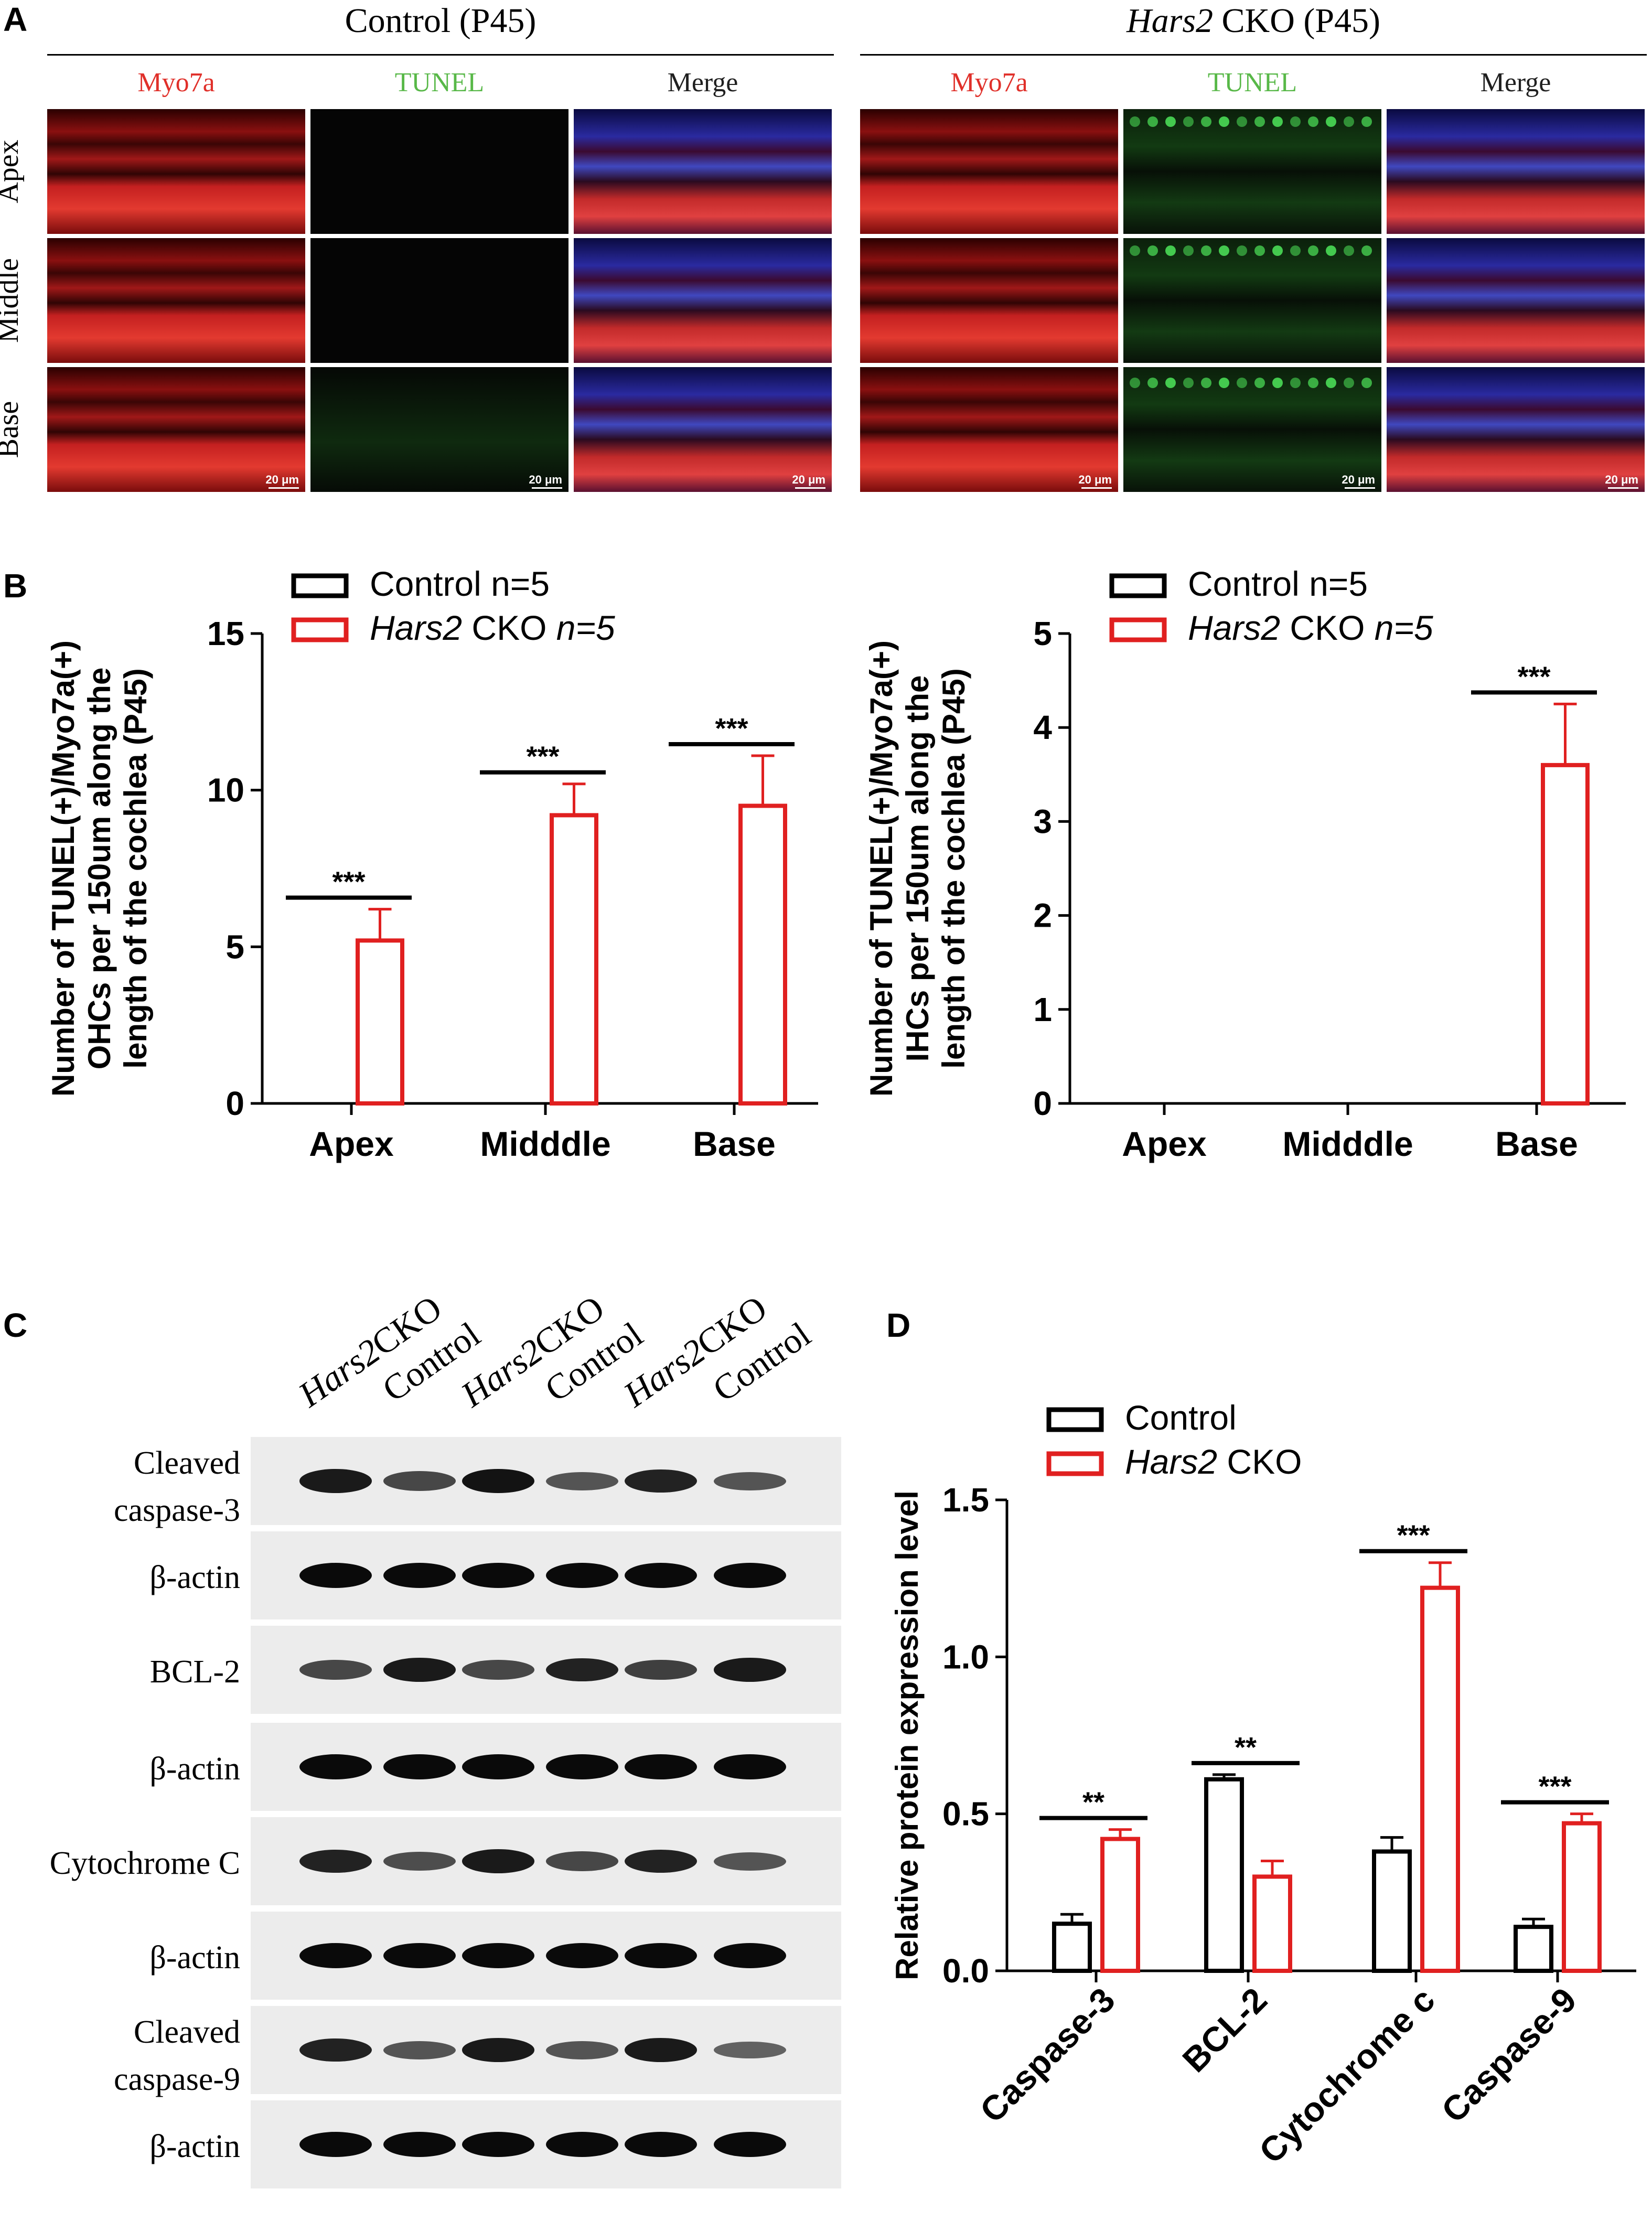 The height and width of the screenshot is (2232, 1652). I want to click on category-label: Base, so click(735, 1144).